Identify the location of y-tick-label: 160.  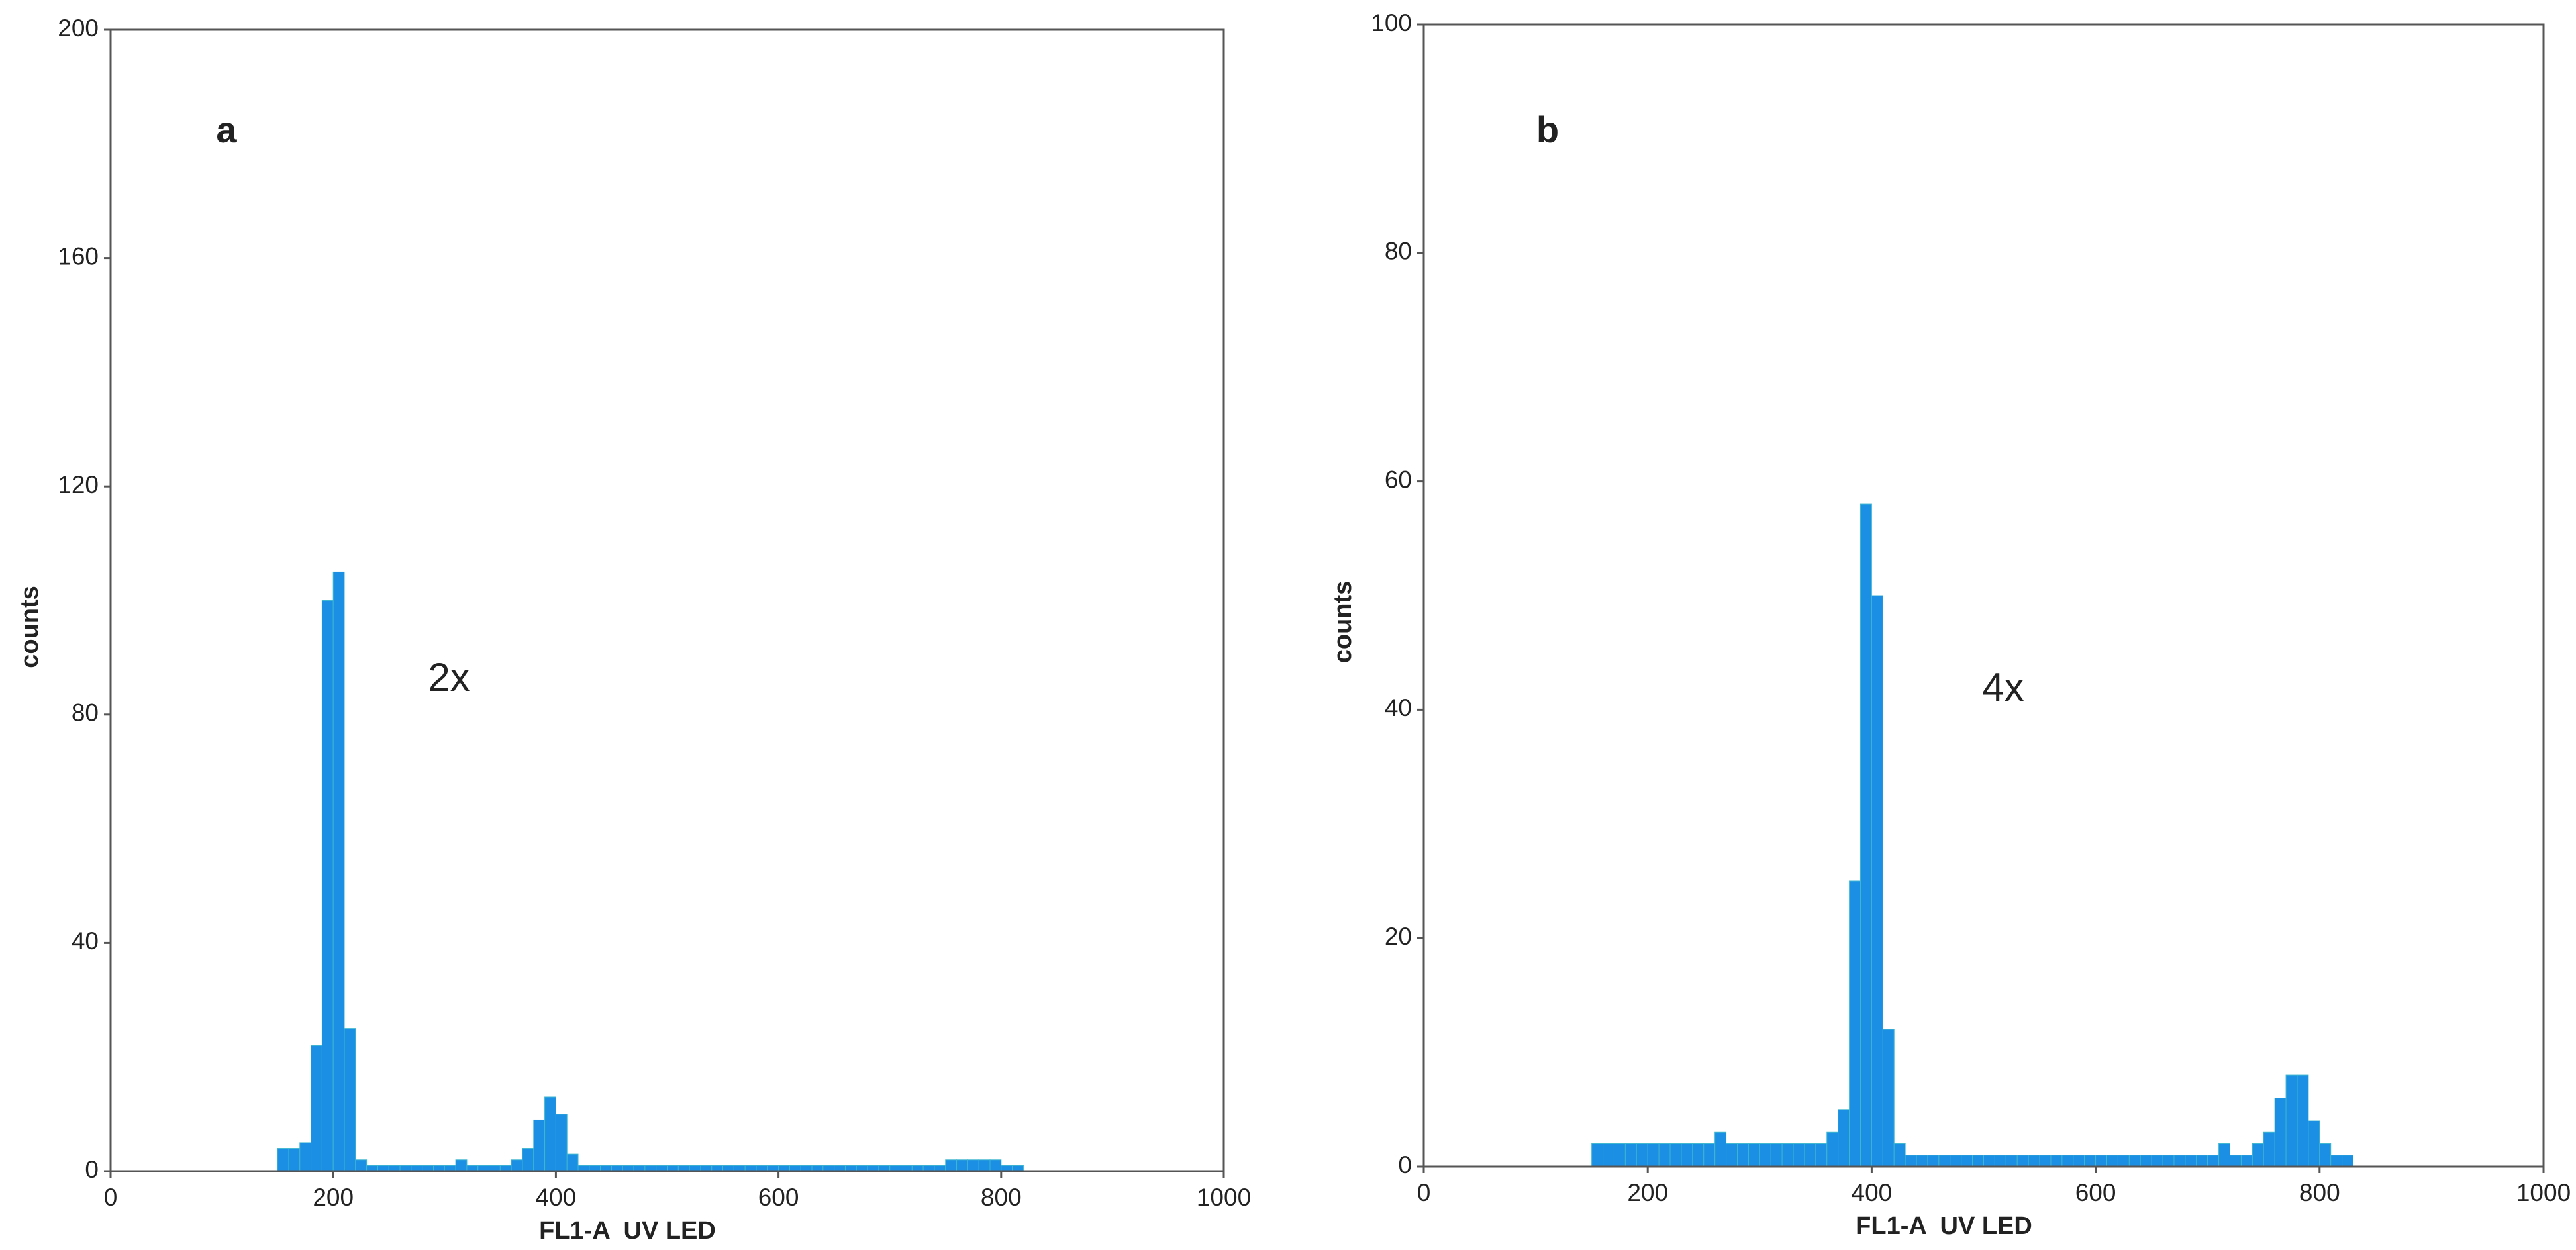
(78, 256).